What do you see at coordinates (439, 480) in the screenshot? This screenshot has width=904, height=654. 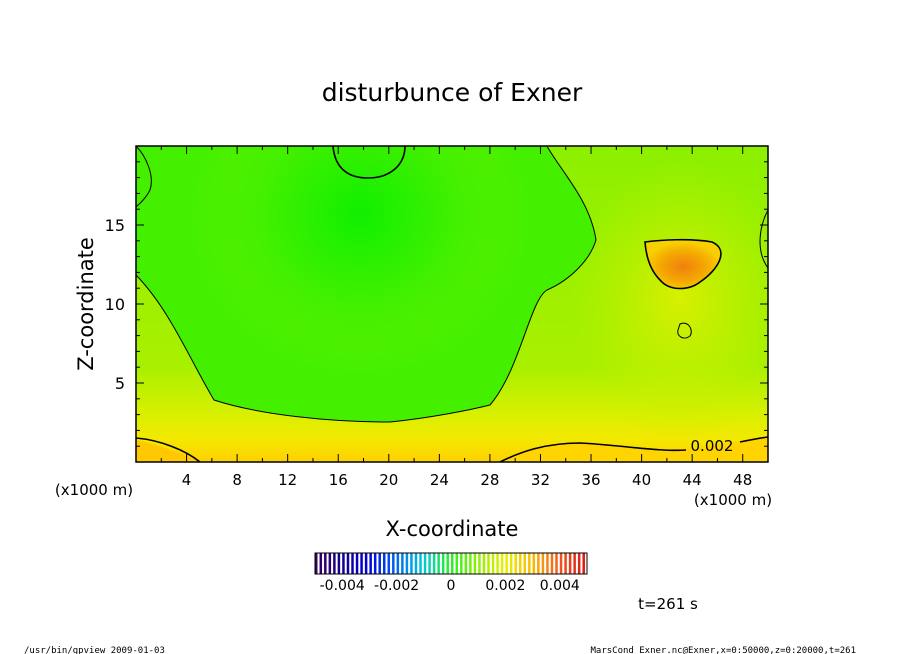 I see `x-tick-label: 24` at bounding box center [439, 480].